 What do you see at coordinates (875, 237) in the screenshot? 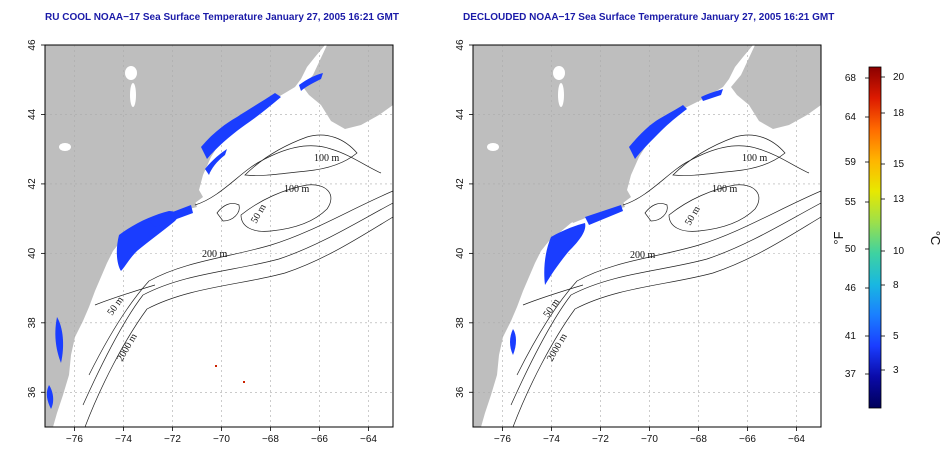
I see `colorbar-gradient` at bounding box center [875, 237].